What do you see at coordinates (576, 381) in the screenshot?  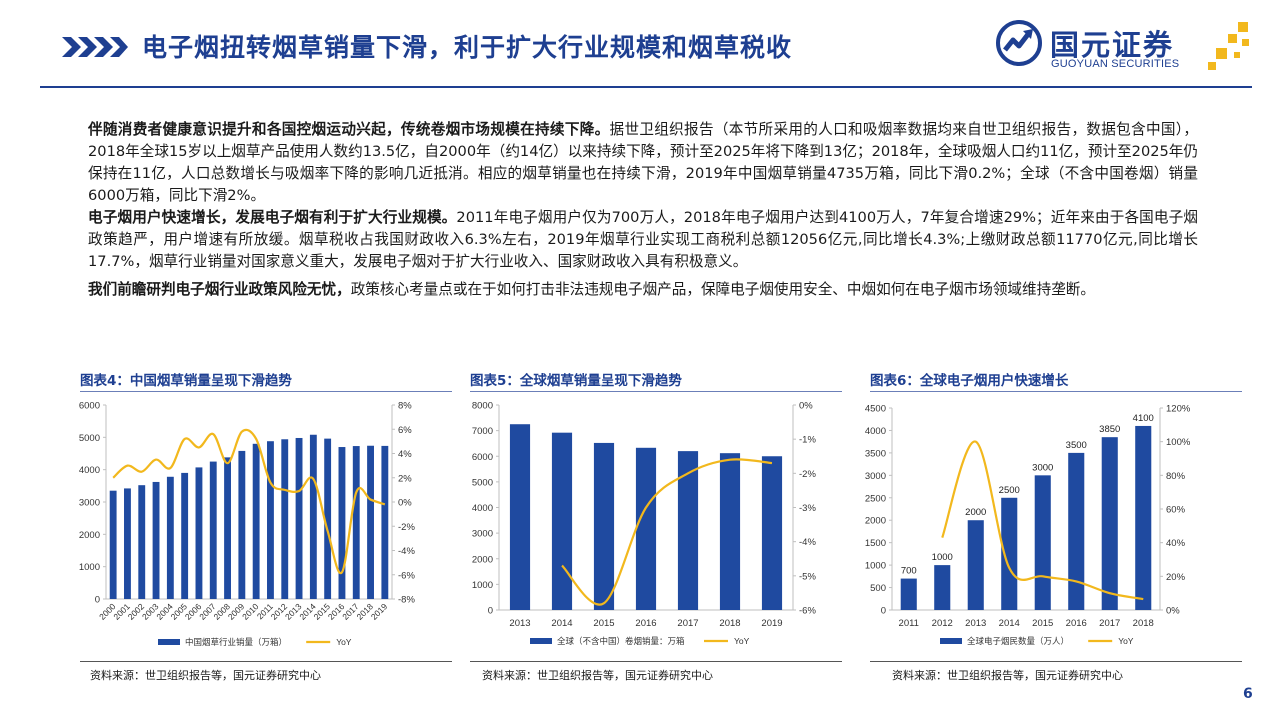 I see `figure-5-title: 图表5：全球烟草销量呈现下滑趋势` at bounding box center [576, 381].